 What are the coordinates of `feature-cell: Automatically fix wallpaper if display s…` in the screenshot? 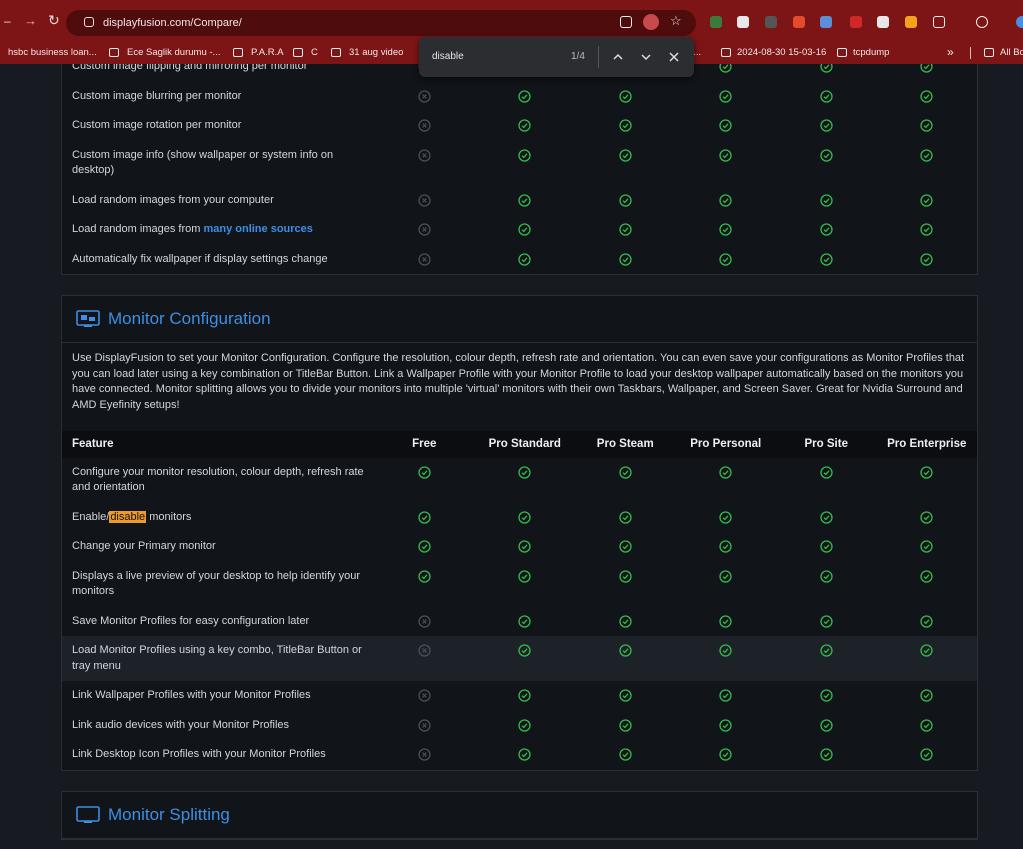 It's located at (218, 260).